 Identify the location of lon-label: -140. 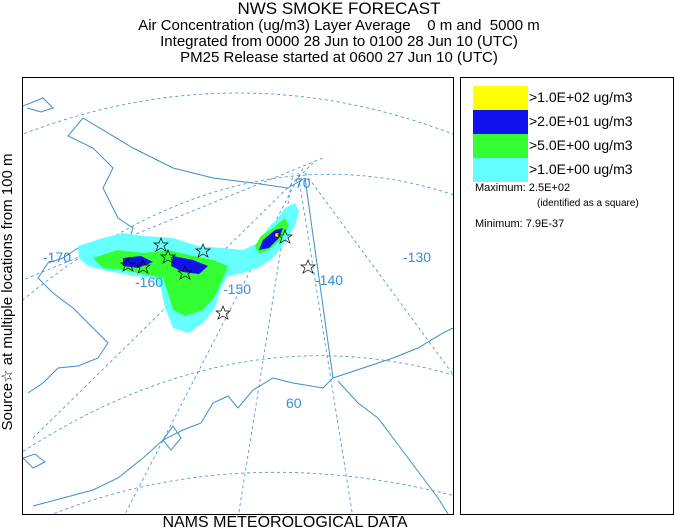
(329, 280).